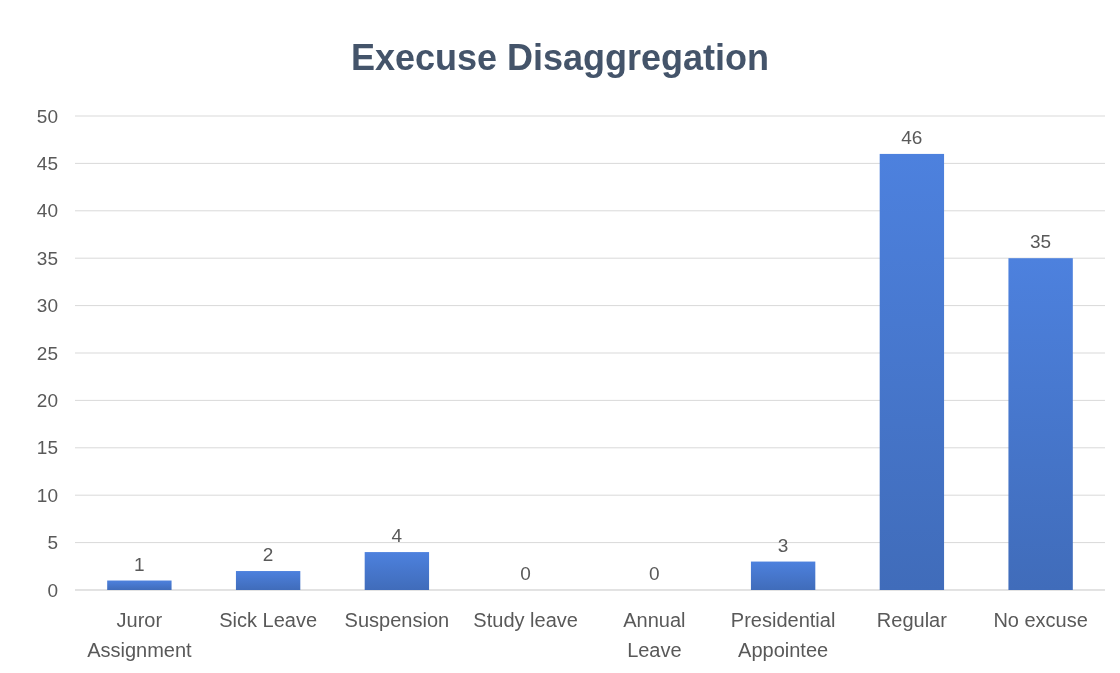 This screenshot has width=1120, height=673. I want to click on y-tick-label: 15, so click(47, 448).